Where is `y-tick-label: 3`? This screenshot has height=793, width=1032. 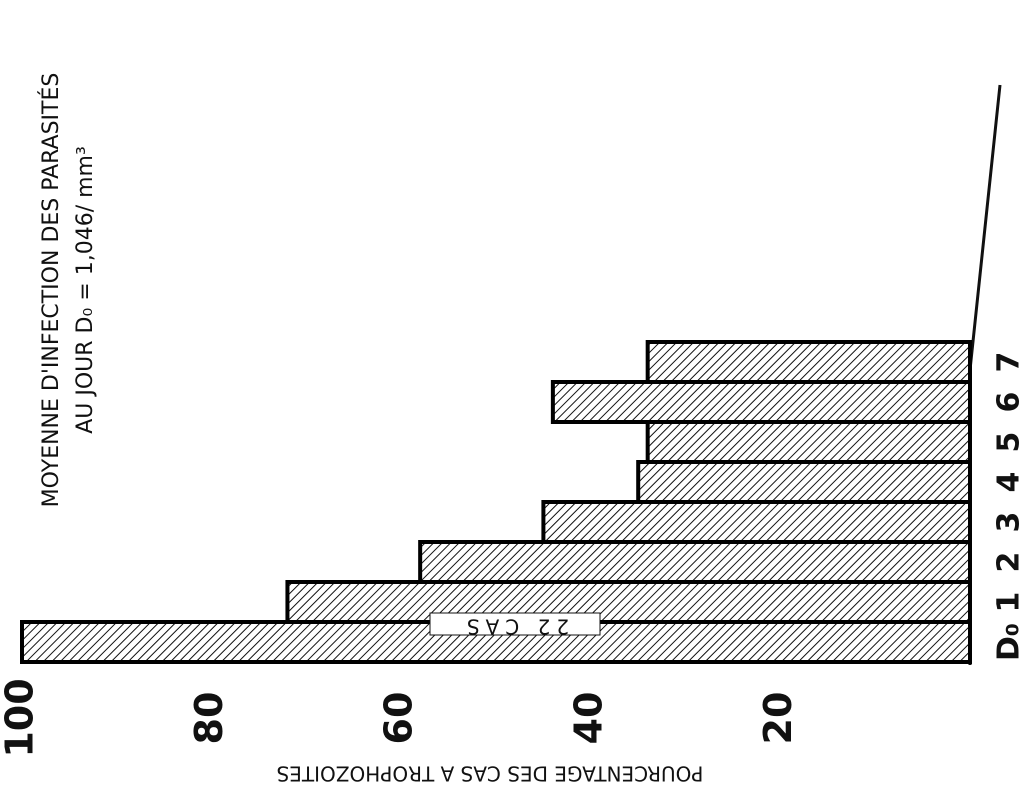
y-tick-label: 3 is located at coordinates (1009, 522).